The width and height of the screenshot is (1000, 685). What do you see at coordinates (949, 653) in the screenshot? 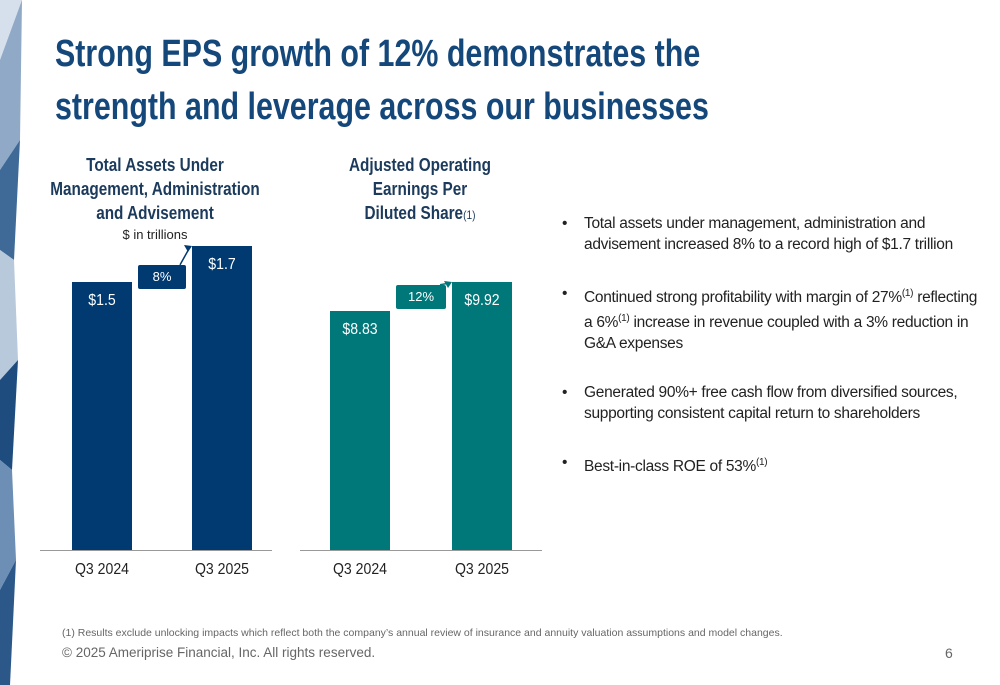
I see `page-number: 6` at bounding box center [949, 653].